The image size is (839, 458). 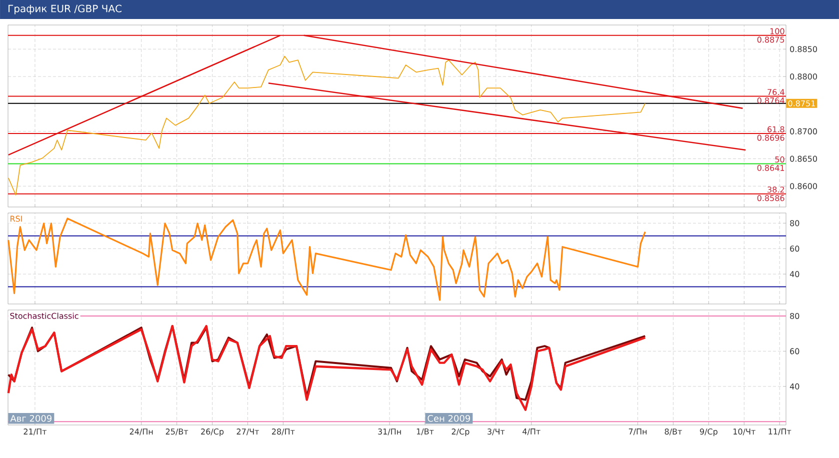 I want to click on y-tick-label: 0.8650, so click(x=803, y=159).